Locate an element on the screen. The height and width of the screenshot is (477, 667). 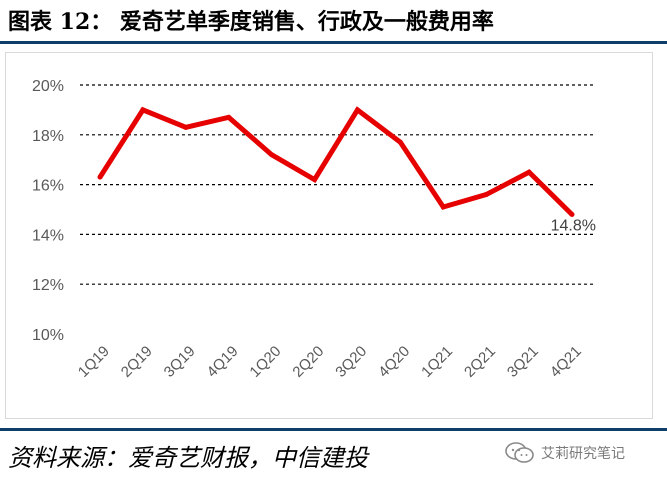
data-label-layer: 14.8% is located at coordinates (573, 225).